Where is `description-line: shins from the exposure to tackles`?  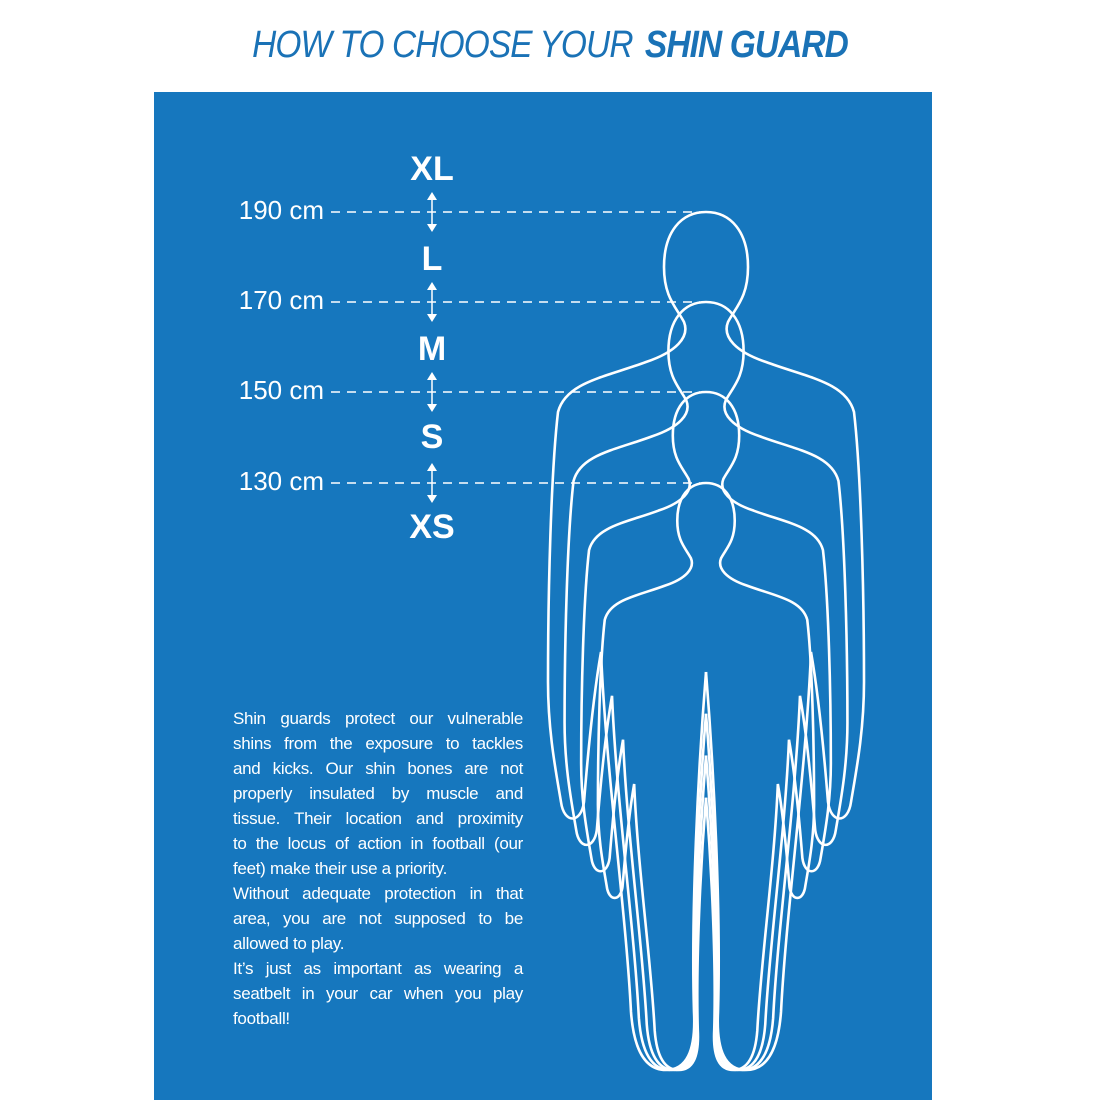
description-line: shins from the exposure to tackles is located at coordinates (378, 743).